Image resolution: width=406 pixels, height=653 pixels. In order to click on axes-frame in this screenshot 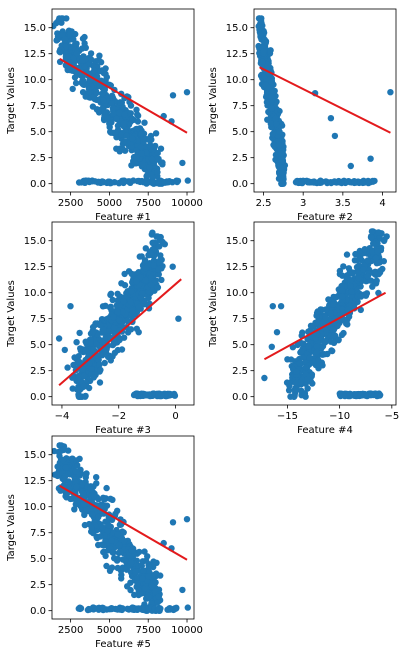, I will do `click(123, 313)`.